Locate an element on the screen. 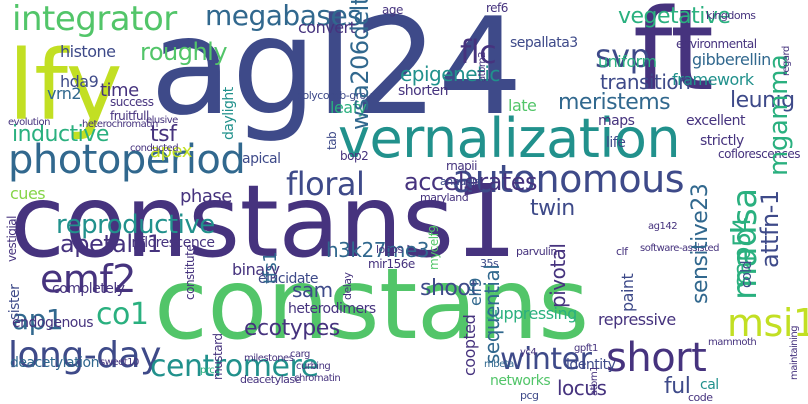 This screenshot has width=808, height=404. word-mir156e: pcg is located at coordinates (529, 395).